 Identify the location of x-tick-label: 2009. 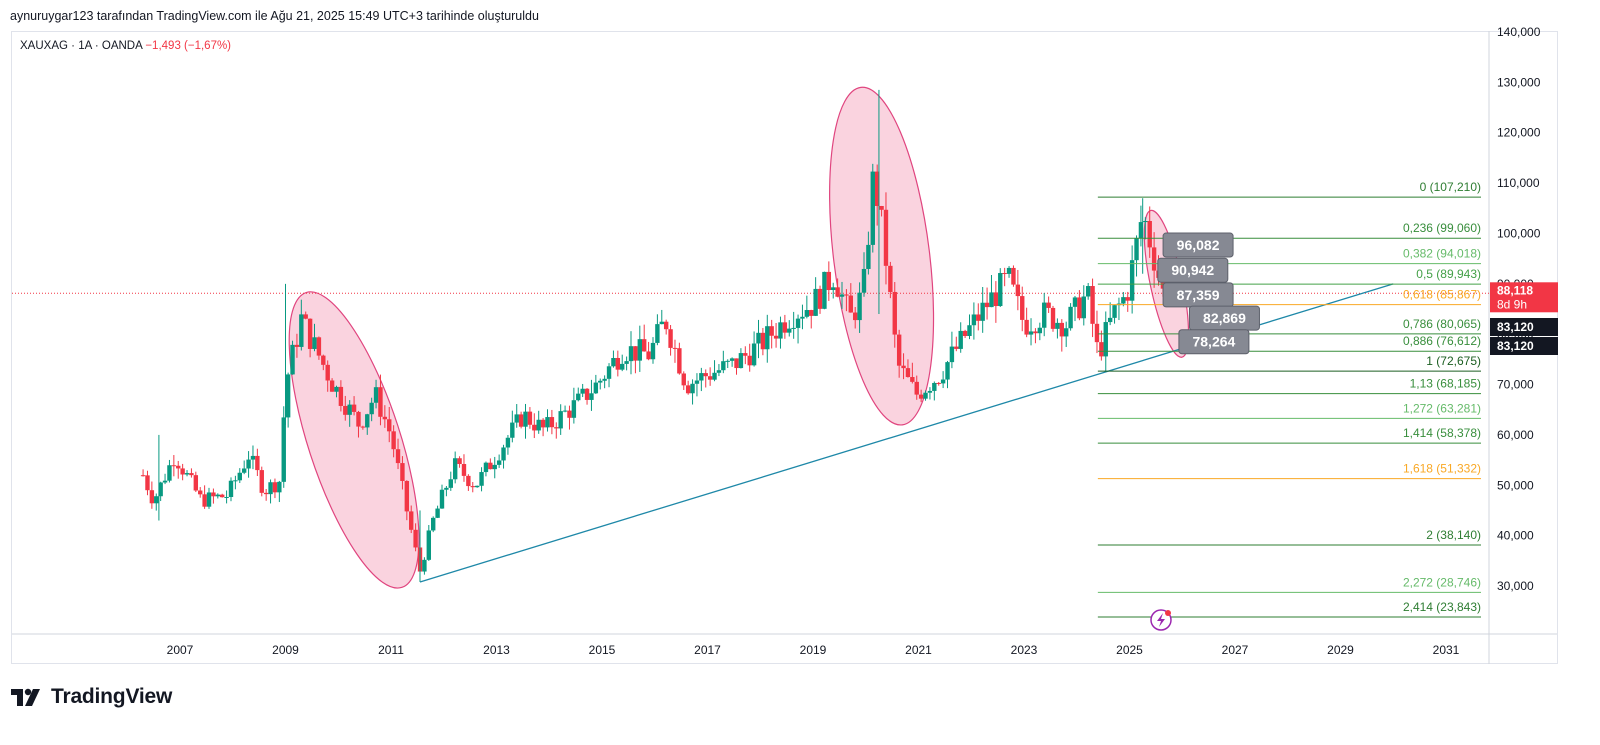
(285, 650).